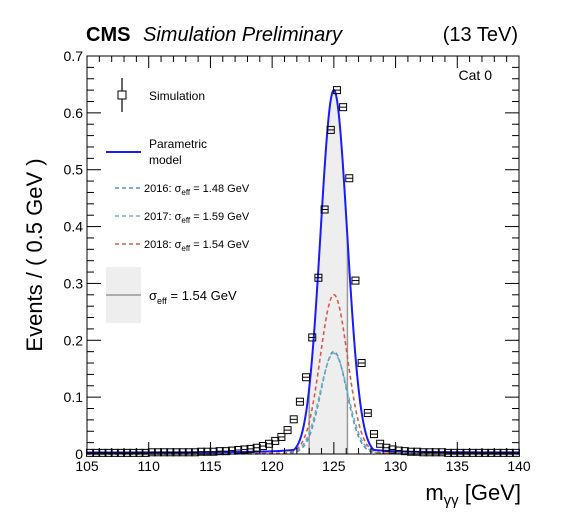  I want to click on sigma-eff-band, so click(328, 272).